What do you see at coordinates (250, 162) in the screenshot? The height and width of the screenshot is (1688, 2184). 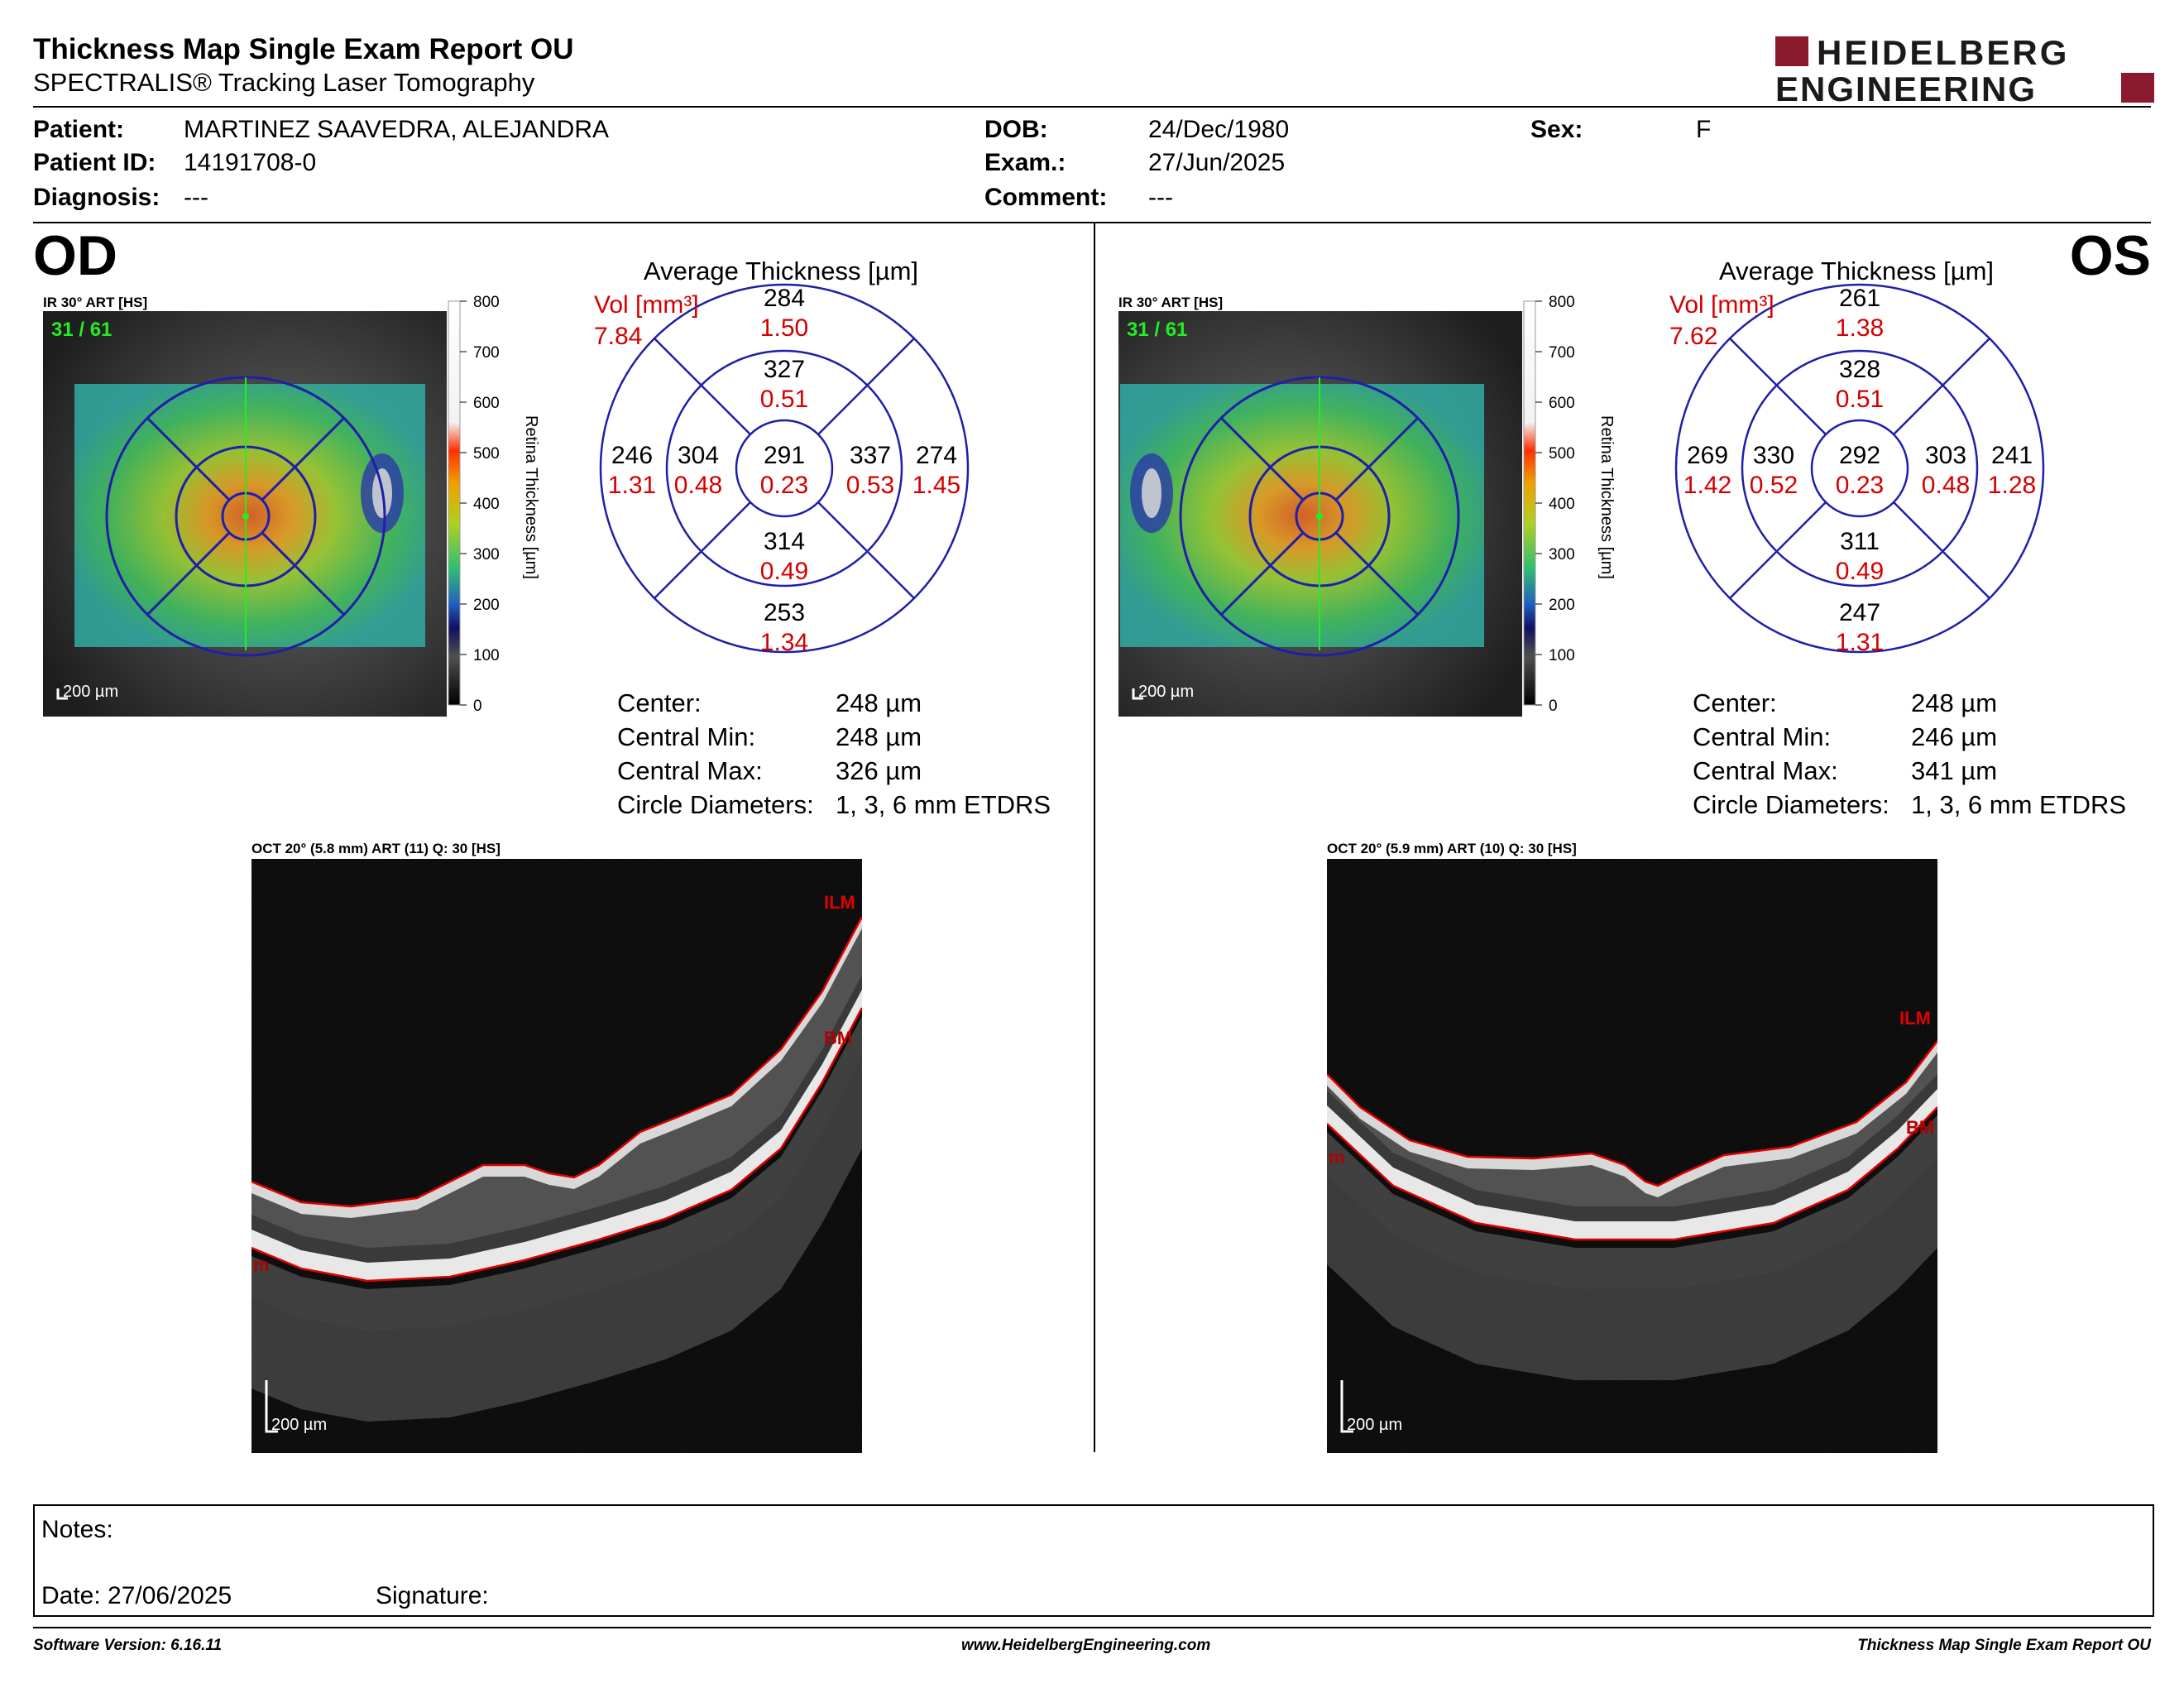 I see `patient-id-value: 14191708-0` at bounding box center [250, 162].